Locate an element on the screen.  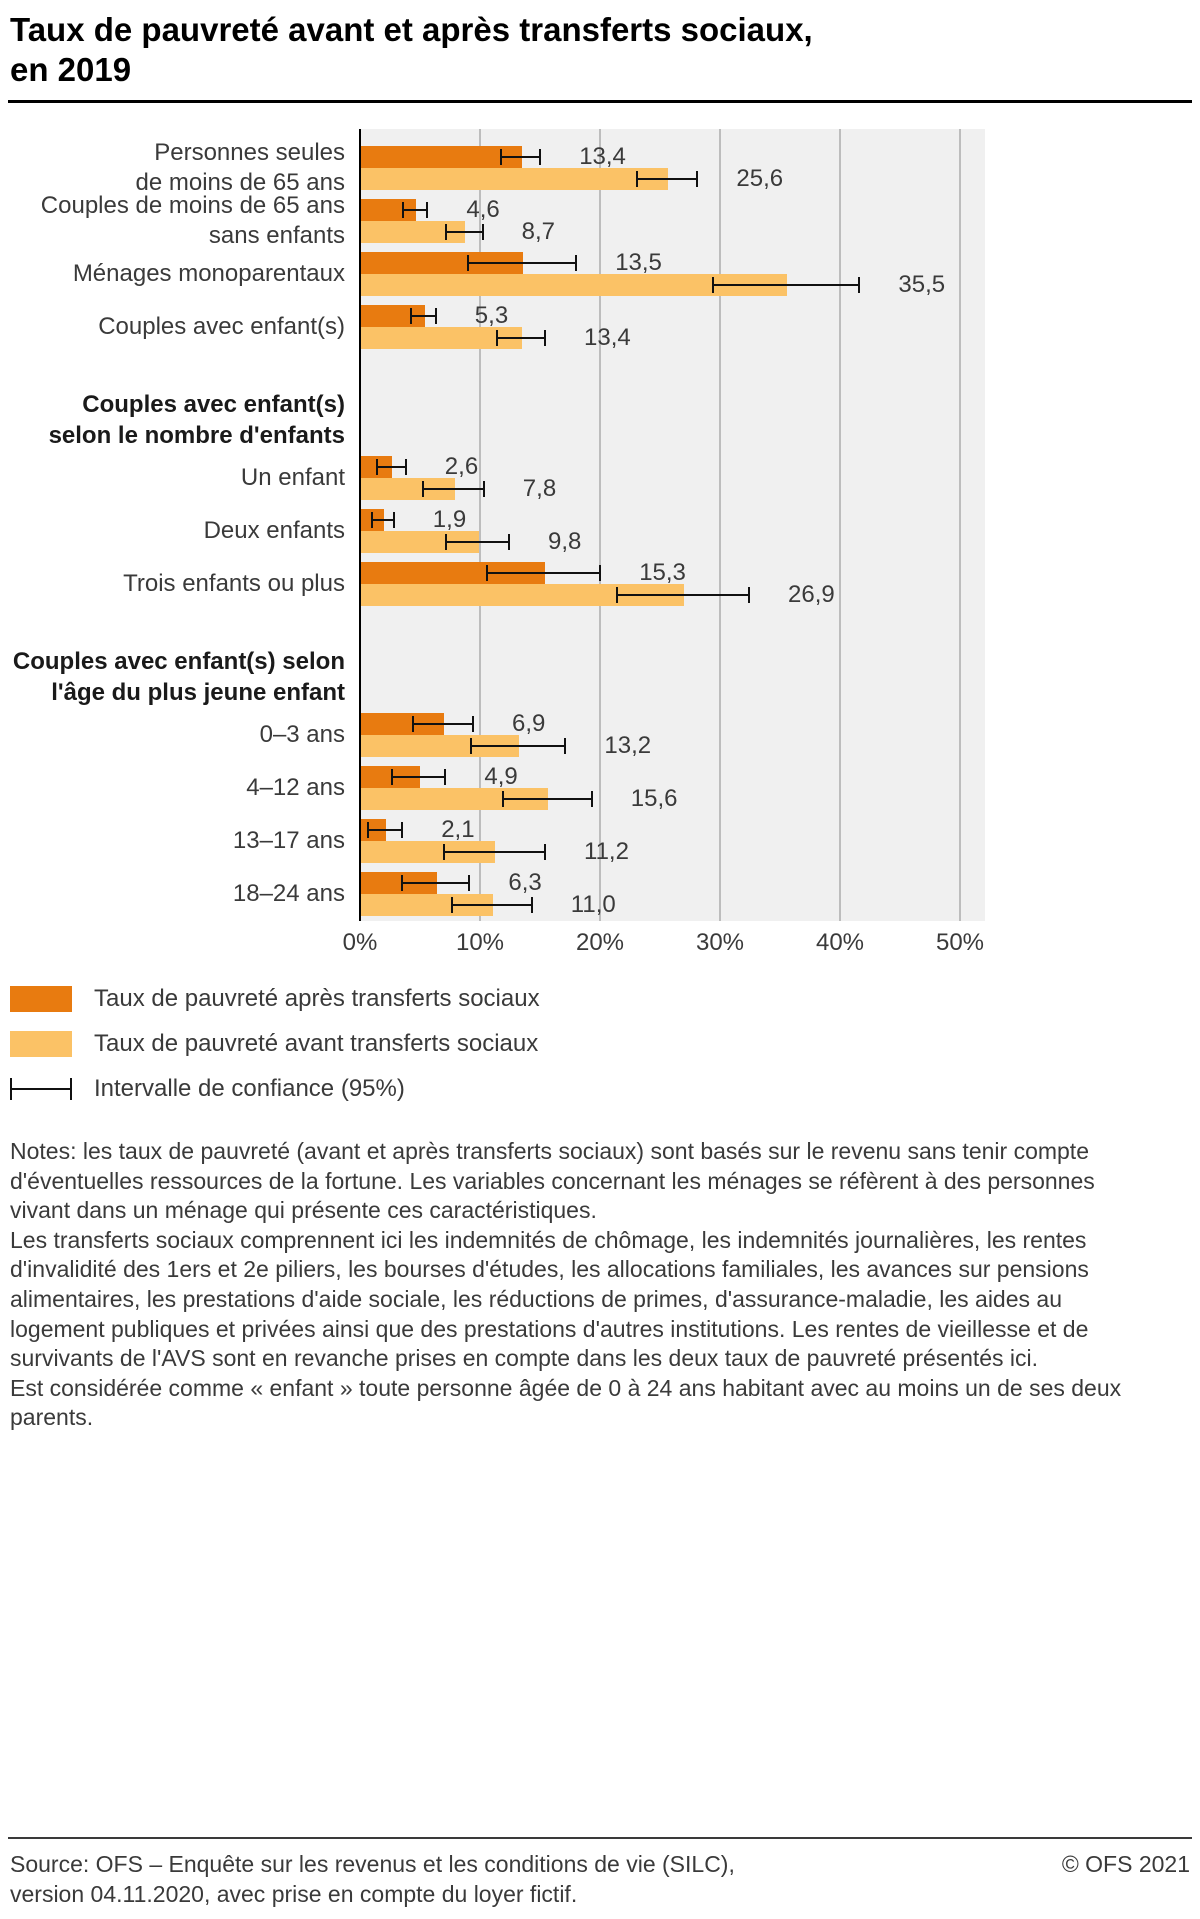
value-label-avant: 11,0 is located at coordinates (593, 904).